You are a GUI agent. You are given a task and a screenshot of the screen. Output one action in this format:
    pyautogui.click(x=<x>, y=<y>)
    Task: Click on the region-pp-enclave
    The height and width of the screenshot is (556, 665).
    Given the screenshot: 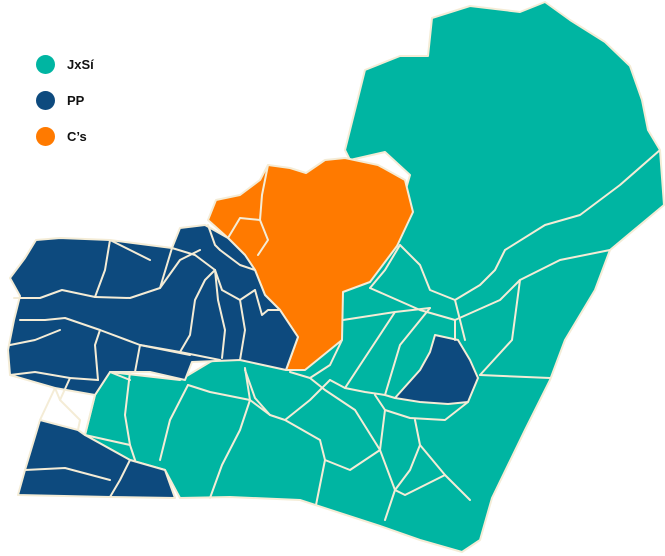 What is the action you would take?
    pyautogui.click(x=436, y=369)
    